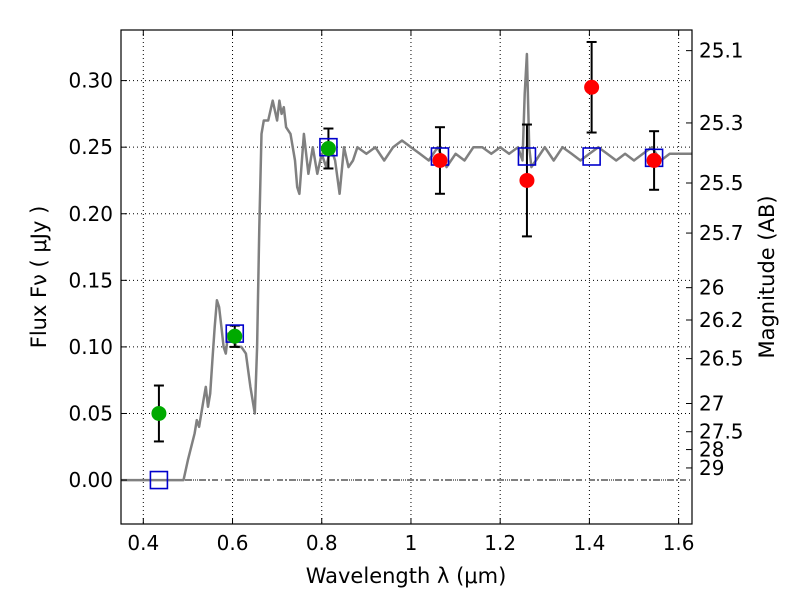 This screenshot has height=600, width=800. Describe the element at coordinates (39, 277) in the screenshot. I see `y-axis-label: Flux Fν ( μJy )` at that location.